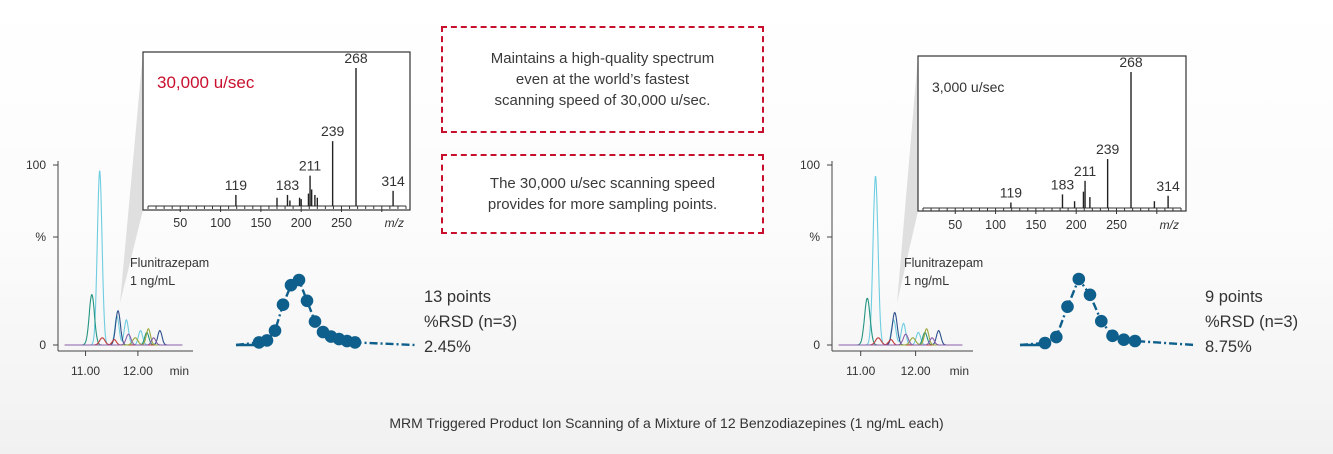 This screenshot has width=1333, height=454. Describe the element at coordinates (602, 204) in the screenshot. I see `callout-line: provides for more sampling points.` at that location.